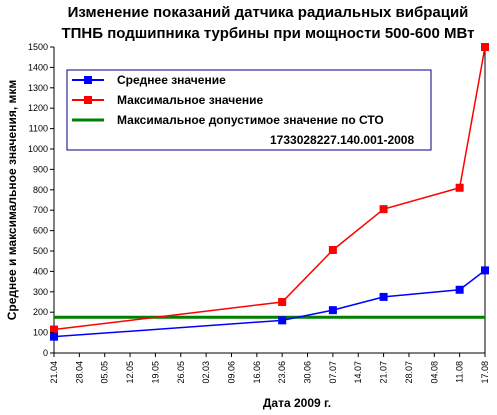 The width and height of the screenshot is (497, 415). I want to click on x-tick-label: 09.06, so click(231, 372).